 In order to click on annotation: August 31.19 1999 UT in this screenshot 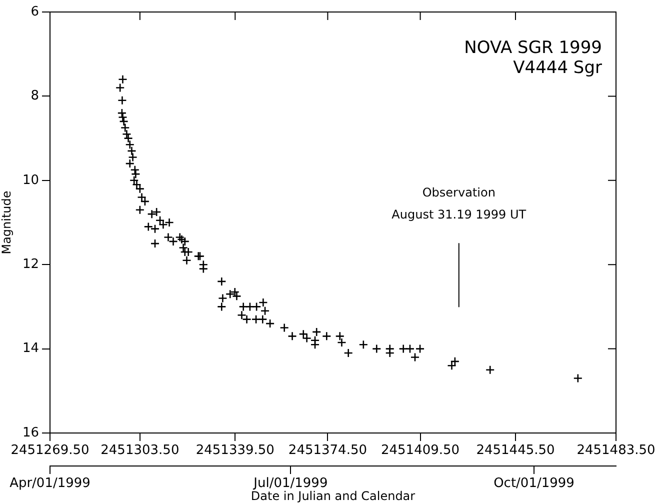, I will do `click(459, 215)`.